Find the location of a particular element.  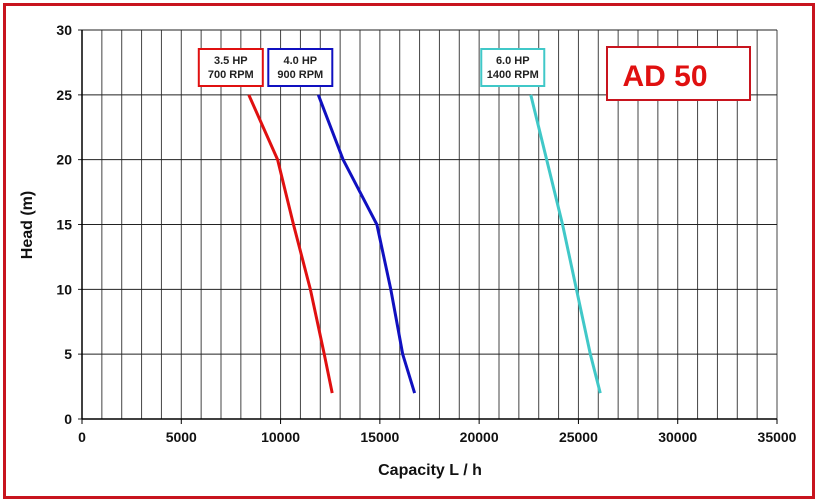

chart-title: AD 50 is located at coordinates (664, 76).